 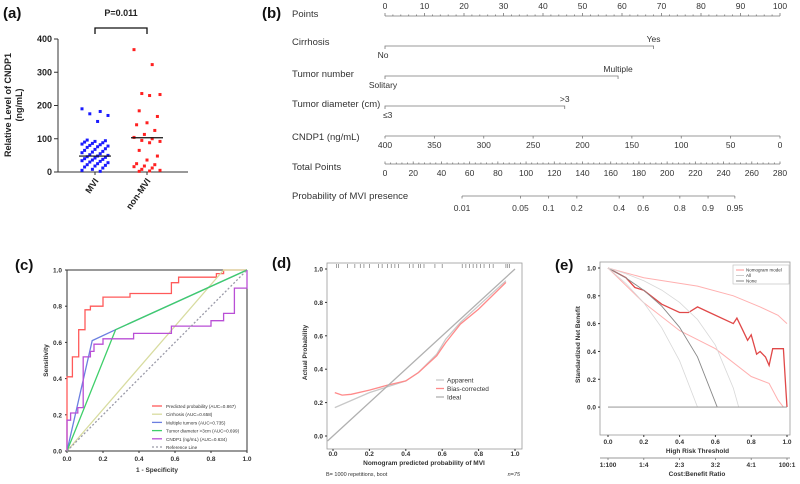 What do you see at coordinates (420, 338) in the screenshot?
I see `series-line-bias-corrected` at bounding box center [420, 338].